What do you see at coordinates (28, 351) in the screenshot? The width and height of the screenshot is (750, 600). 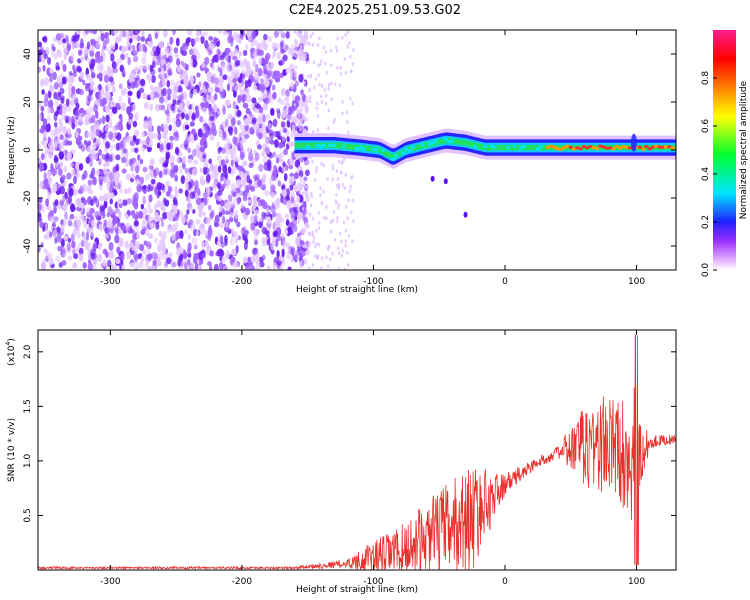 I see `y-tick-label: 2.0` at bounding box center [28, 351].